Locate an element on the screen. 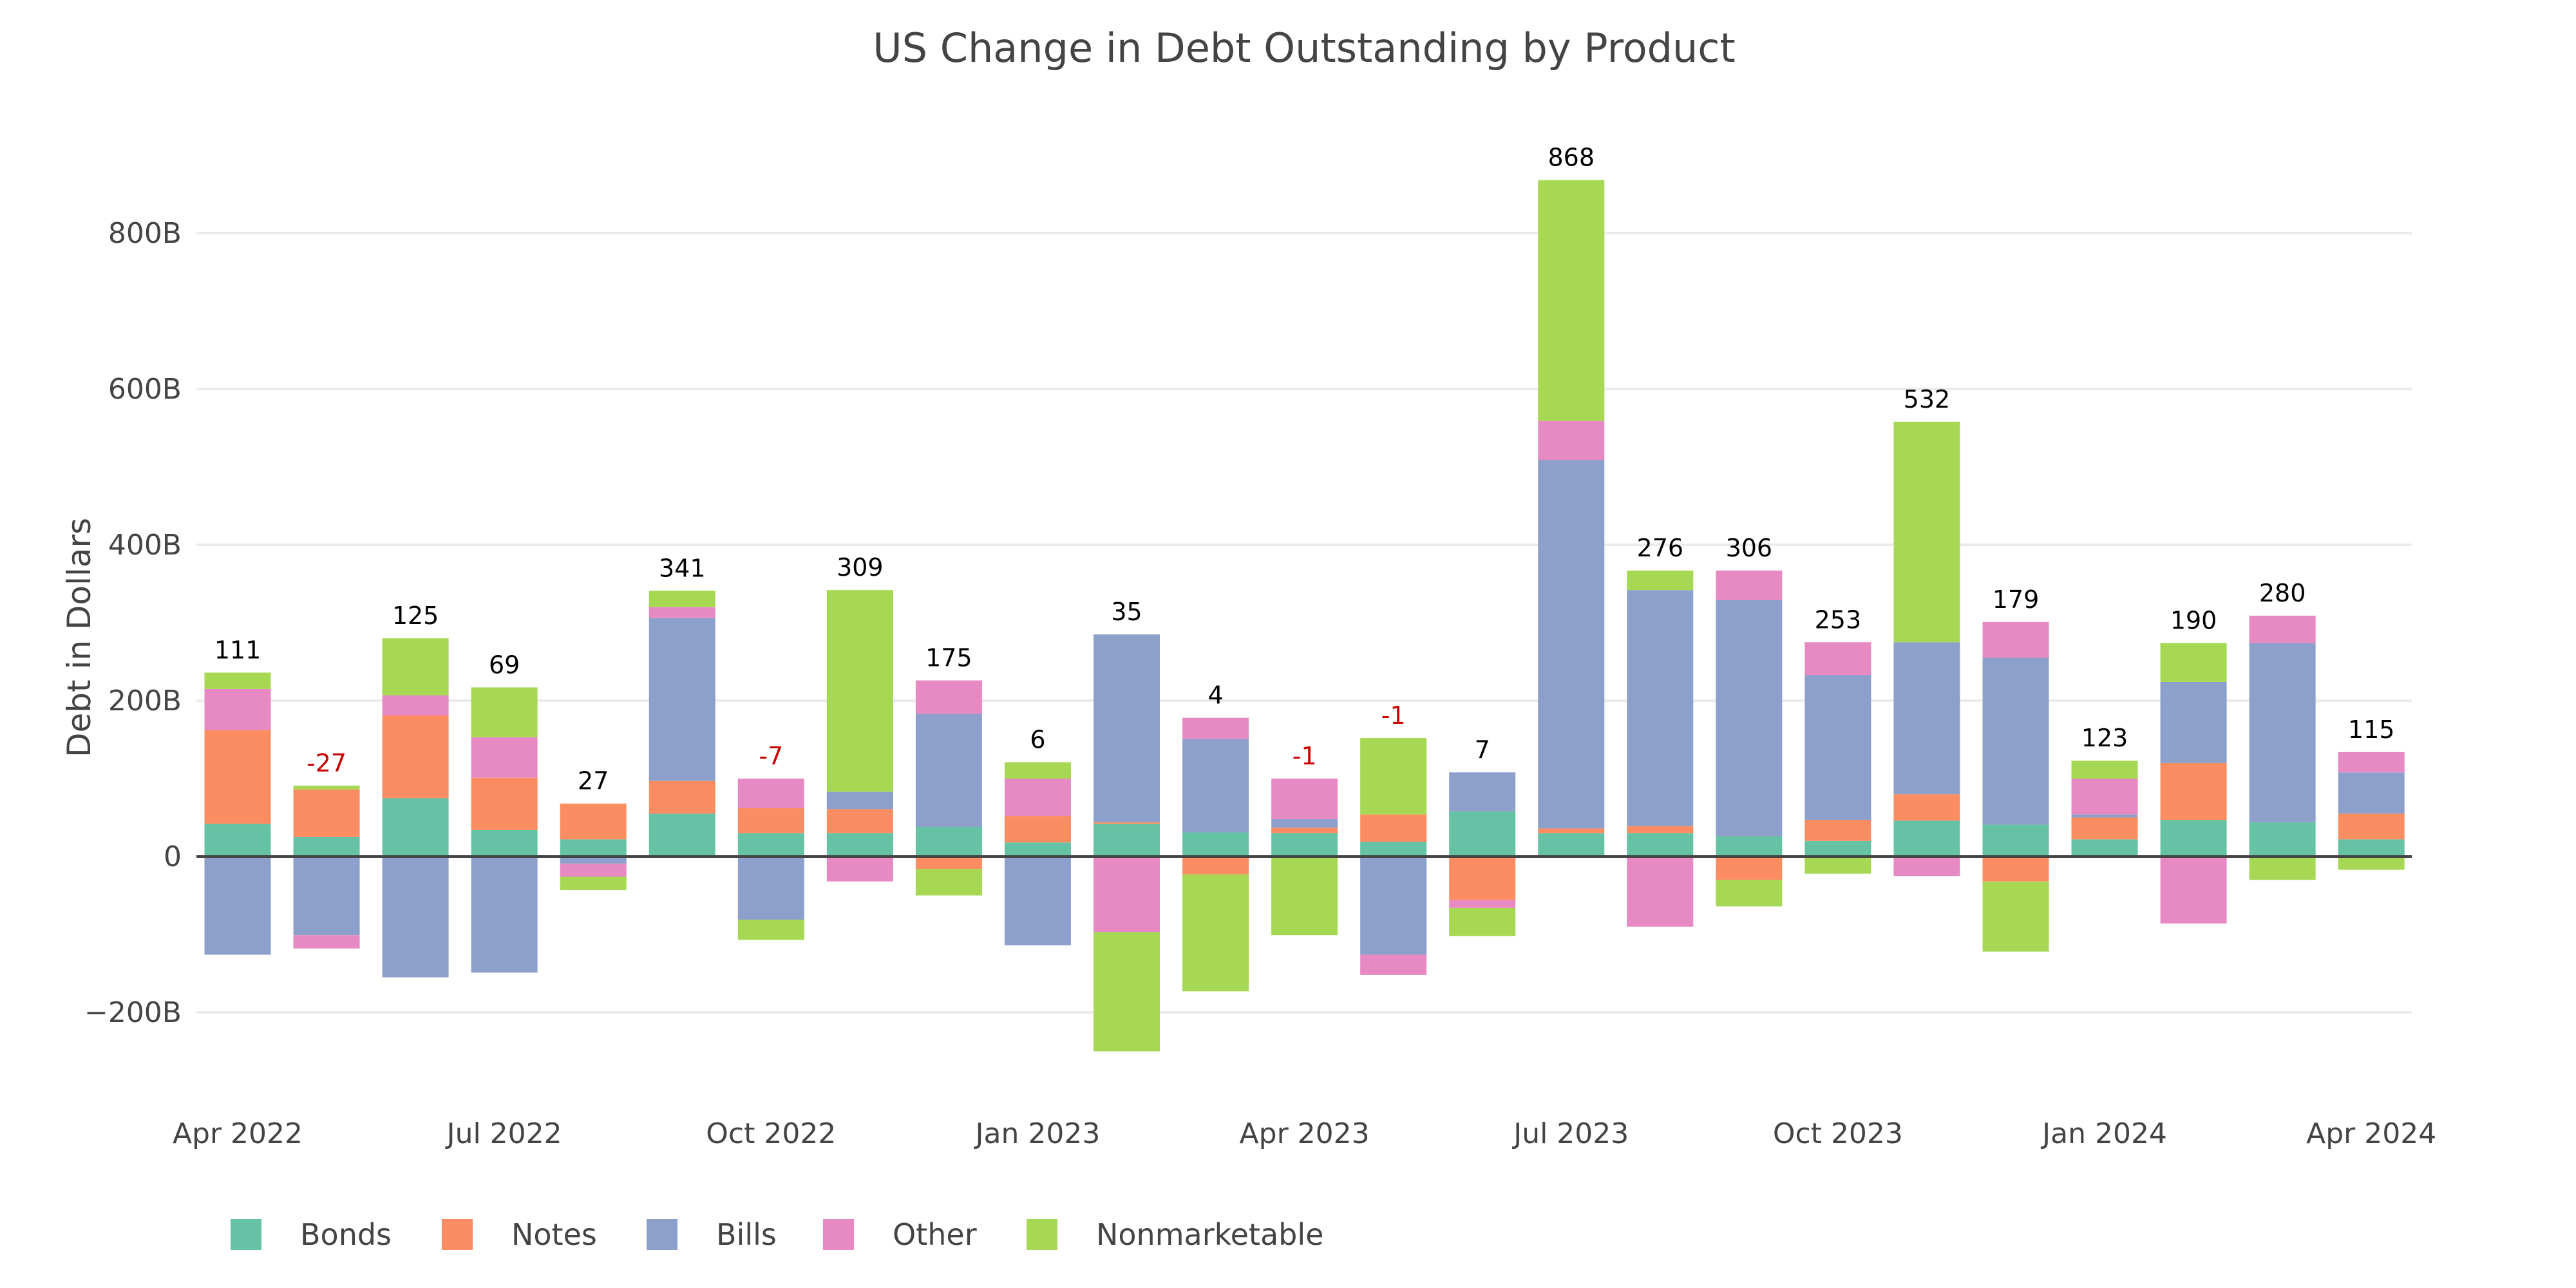  legend-label: Nonmarketable is located at coordinates (1209, 1234).